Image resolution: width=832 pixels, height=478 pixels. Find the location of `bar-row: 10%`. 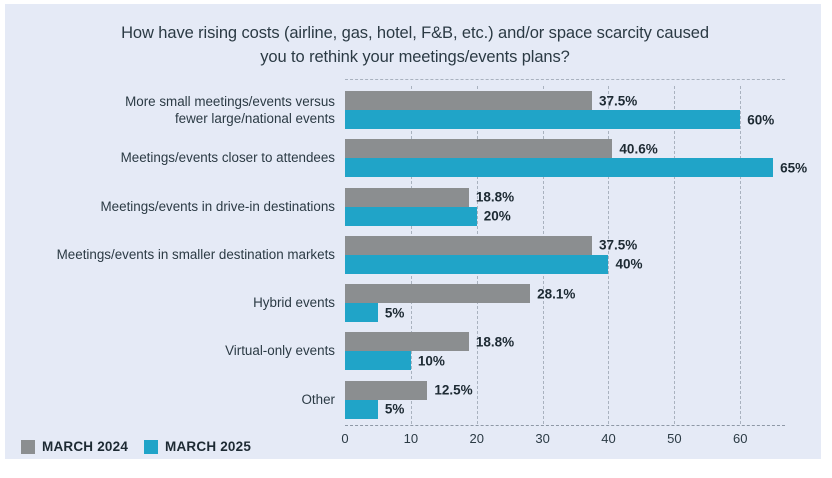

bar-row: 10% is located at coordinates (565, 361).